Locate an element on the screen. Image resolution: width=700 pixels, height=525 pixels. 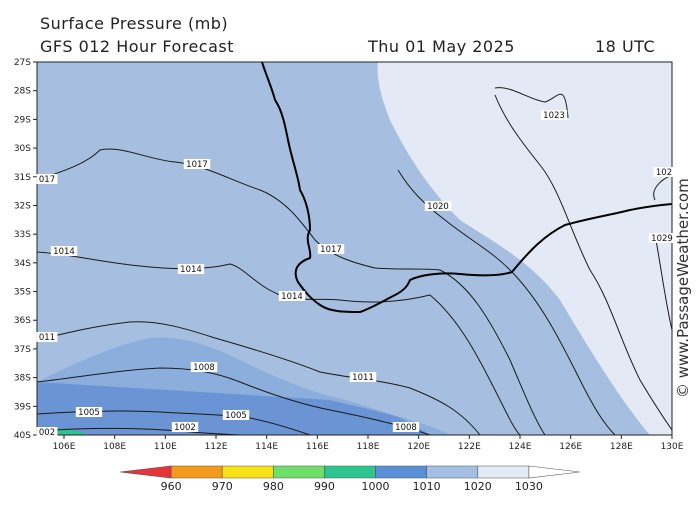
lon-label: 110E is located at coordinates (165, 447).